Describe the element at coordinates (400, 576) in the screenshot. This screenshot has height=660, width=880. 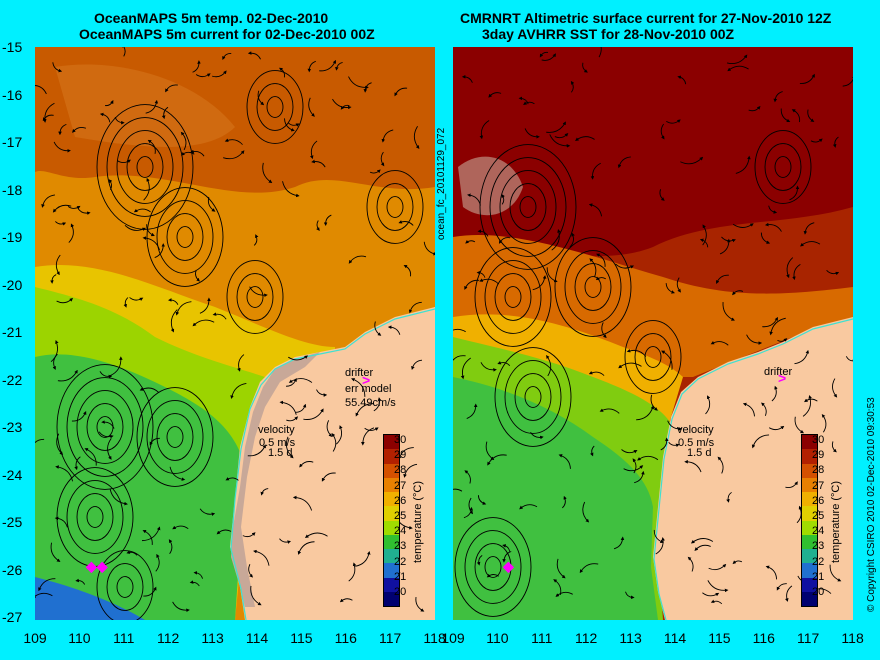
I see `colorbar-tick-label: 21` at that location.